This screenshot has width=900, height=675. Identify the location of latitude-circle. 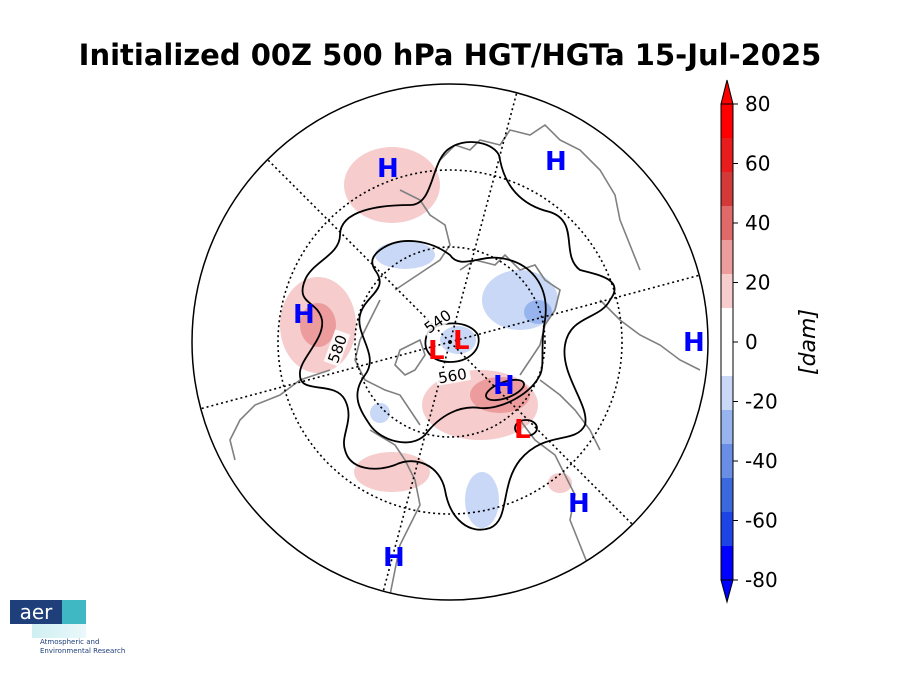
(450, 342).